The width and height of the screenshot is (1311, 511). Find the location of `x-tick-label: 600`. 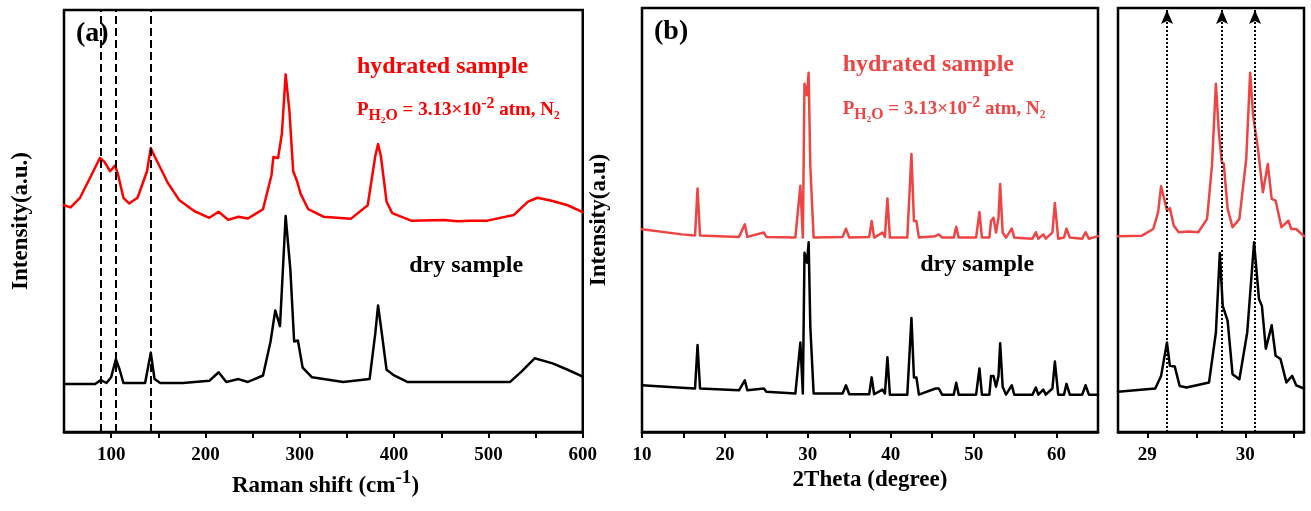

x-tick-label: 600 is located at coordinates (582, 453).